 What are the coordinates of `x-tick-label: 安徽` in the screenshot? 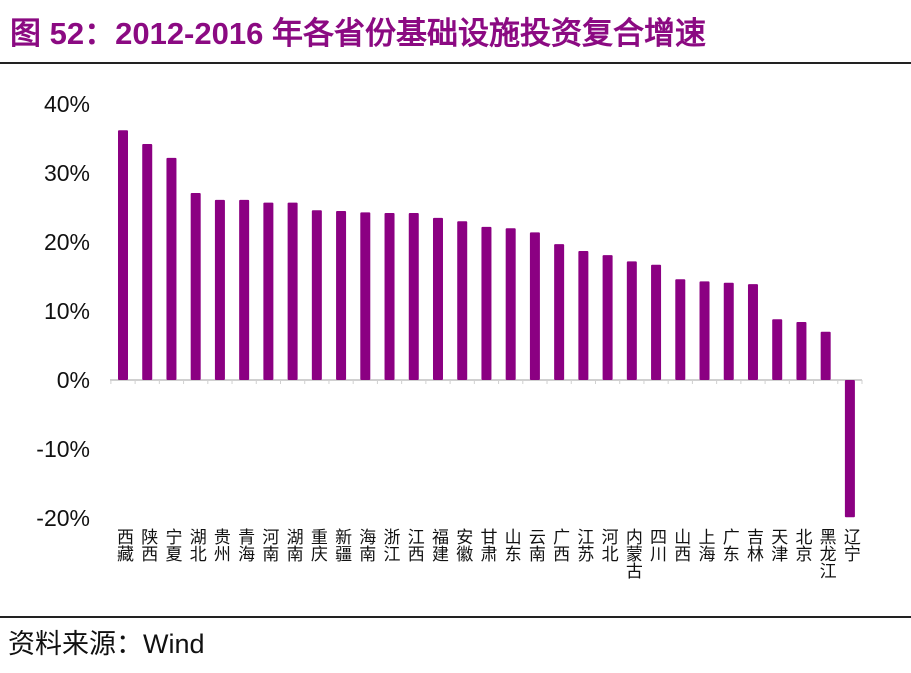 It's located at (462, 545).